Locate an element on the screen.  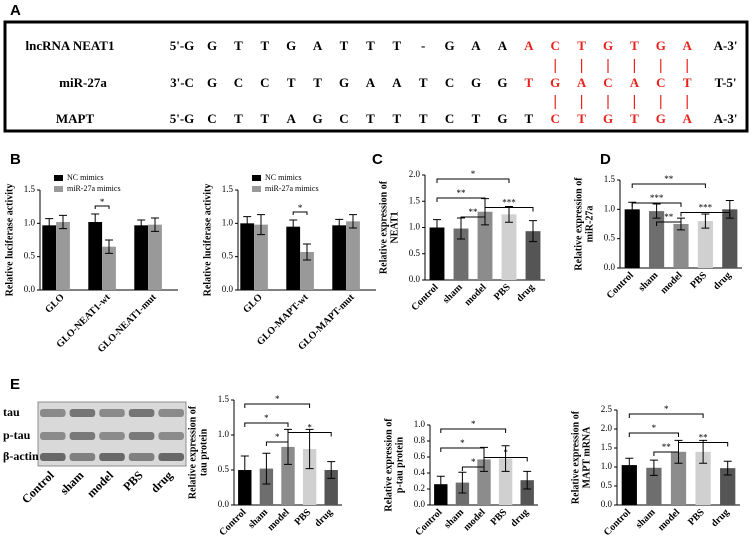
x-tick-label: drug is located at coordinates (520, 518).